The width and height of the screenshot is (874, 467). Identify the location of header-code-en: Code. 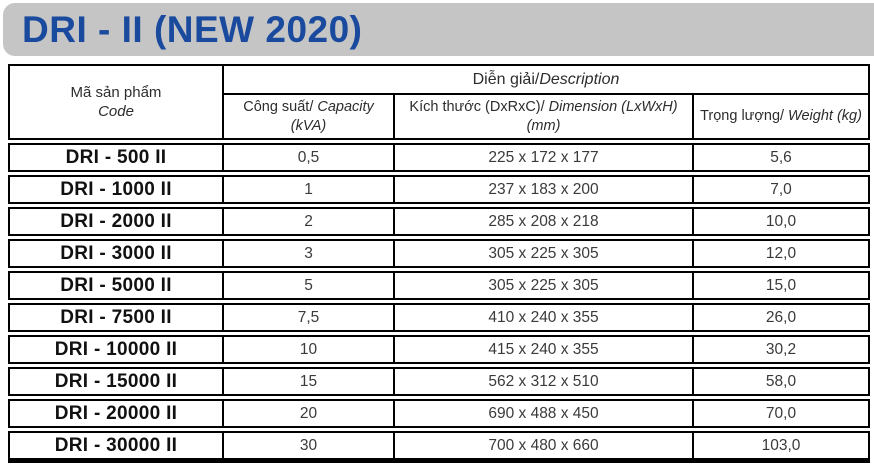
(116, 111).